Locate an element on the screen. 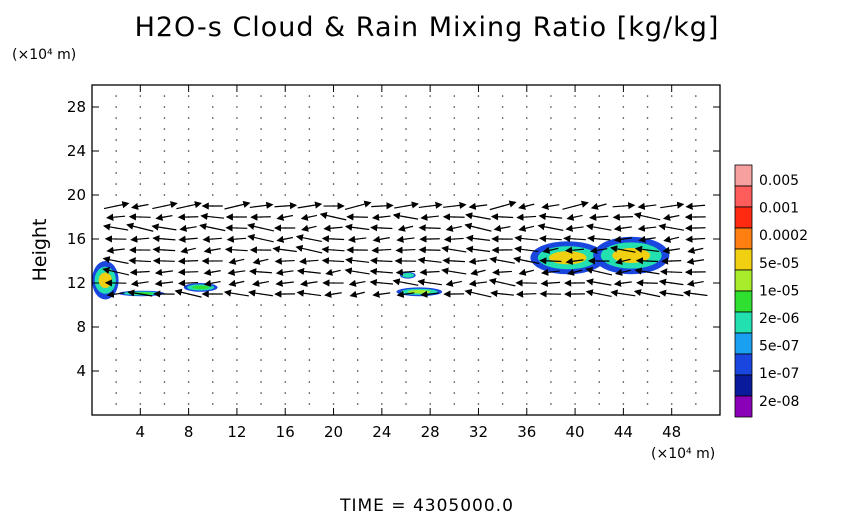 This screenshot has width=854, height=519. y-tick-label: 16 is located at coordinates (76, 239).